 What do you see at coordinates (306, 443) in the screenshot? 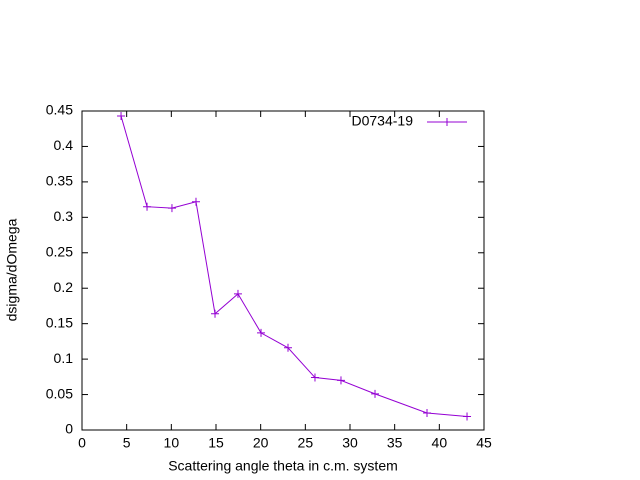
I see `x-tick-label: 25` at bounding box center [306, 443].